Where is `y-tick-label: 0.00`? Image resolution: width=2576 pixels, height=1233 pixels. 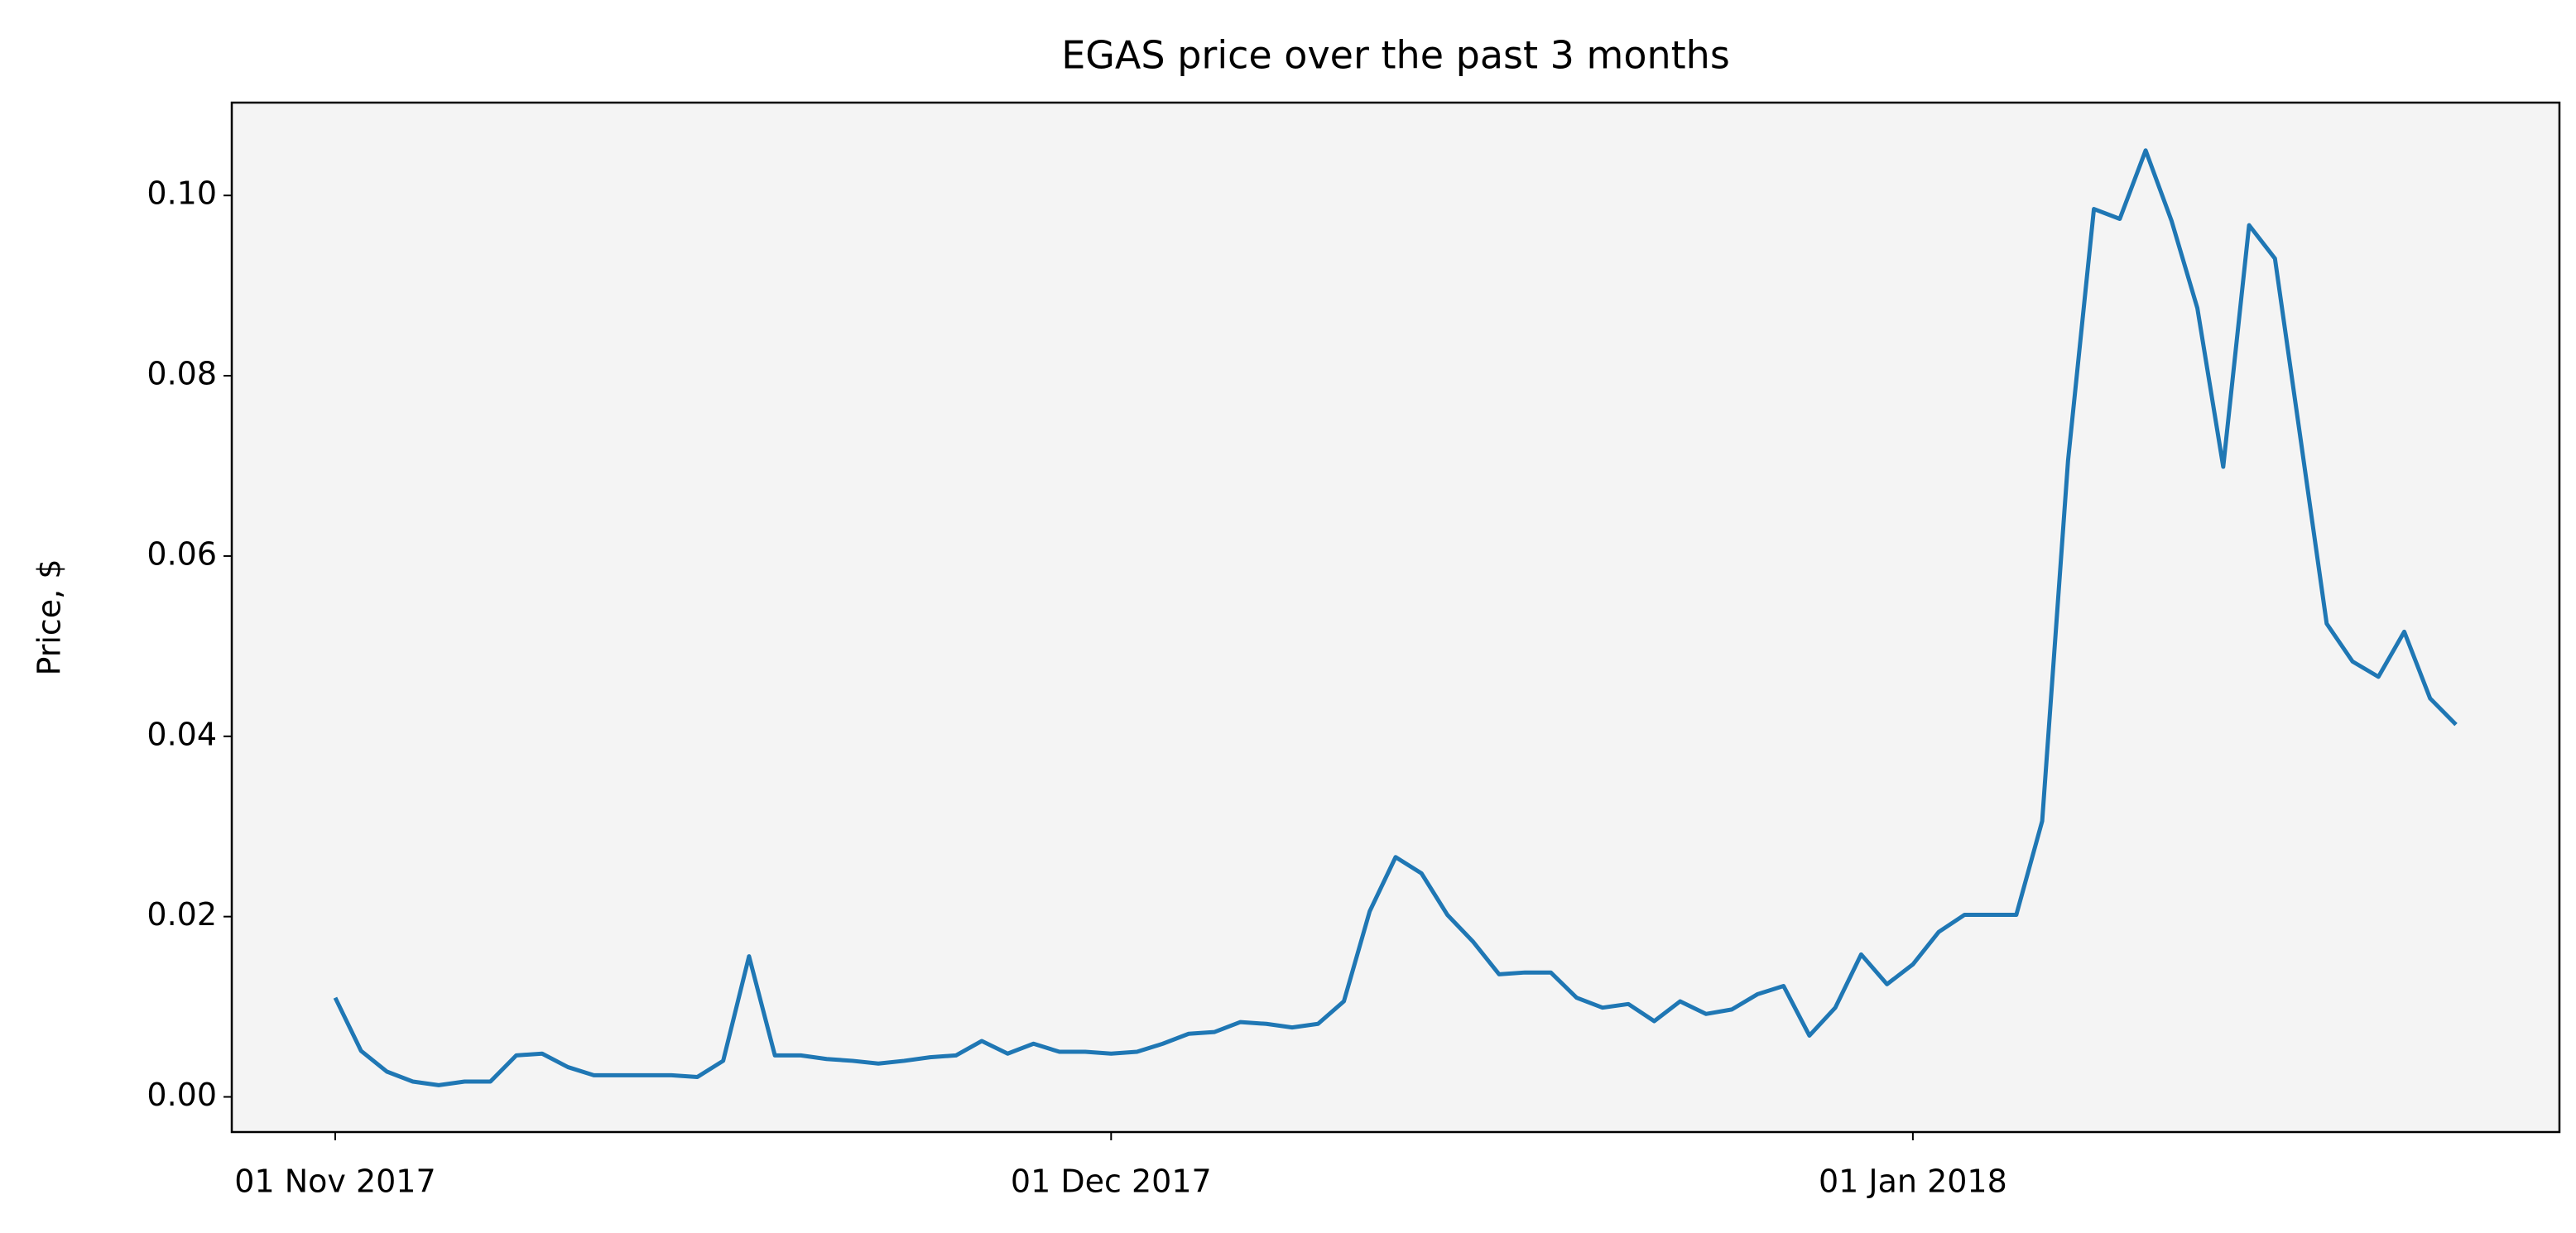 y-tick-label: 0.00 is located at coordinates (182, 1095).